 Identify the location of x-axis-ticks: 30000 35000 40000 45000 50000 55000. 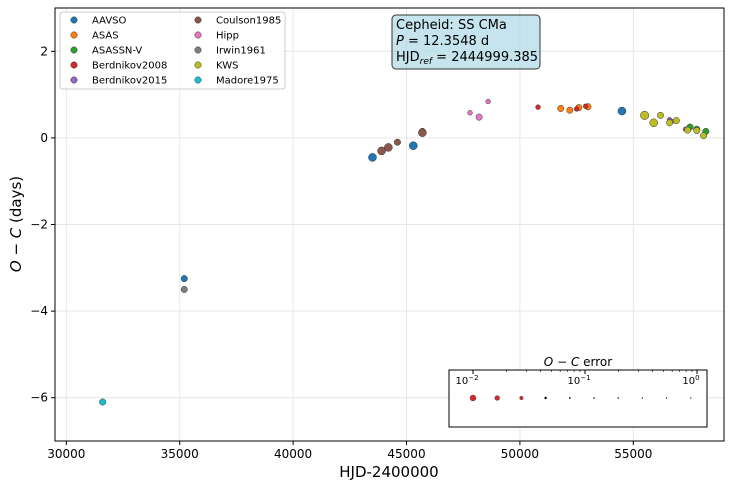
(349, 451).